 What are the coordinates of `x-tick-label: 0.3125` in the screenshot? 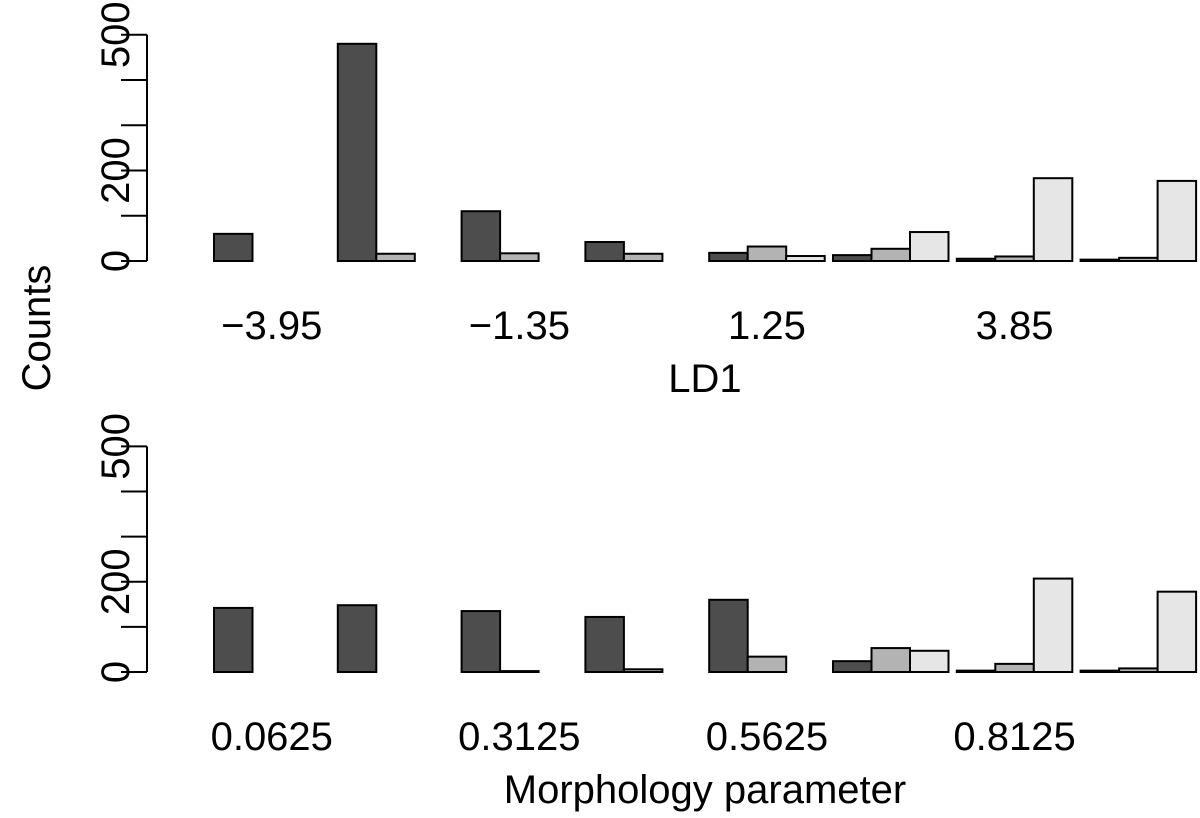 It's located at (519, 737).